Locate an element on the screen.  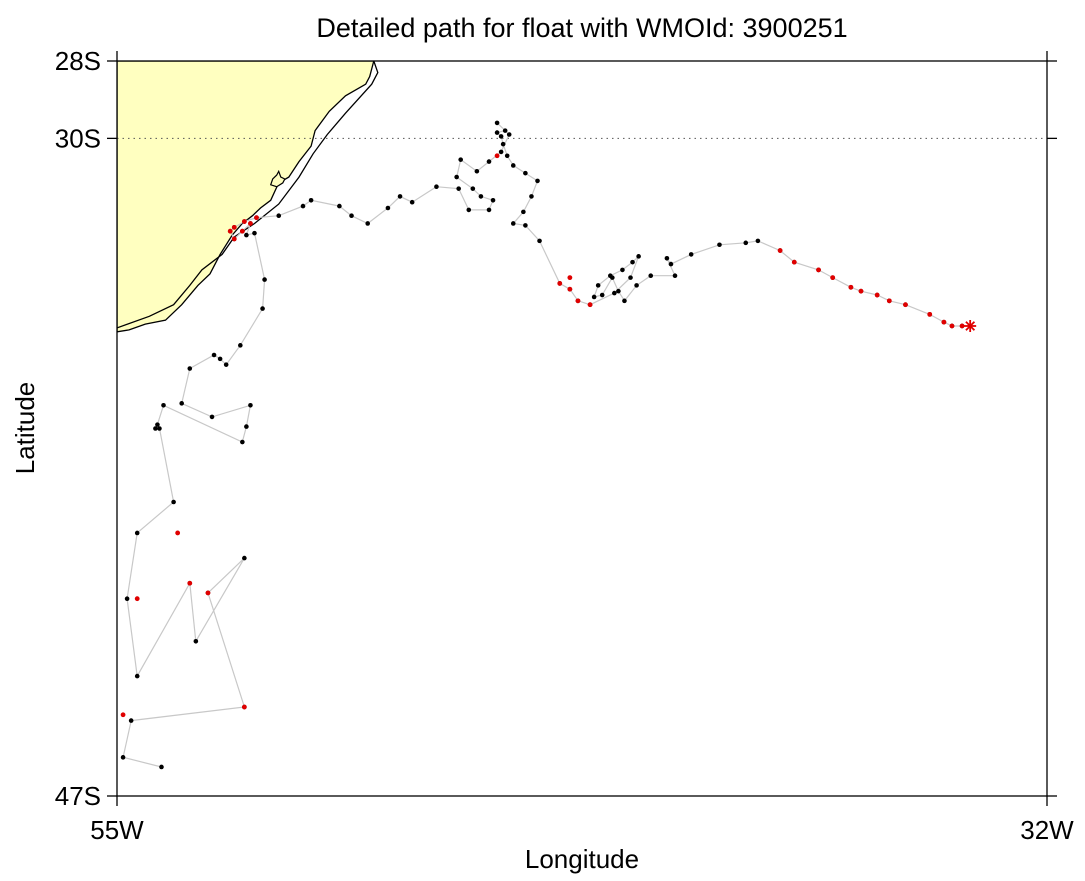
land-mass is located at coordinates (246, 197).